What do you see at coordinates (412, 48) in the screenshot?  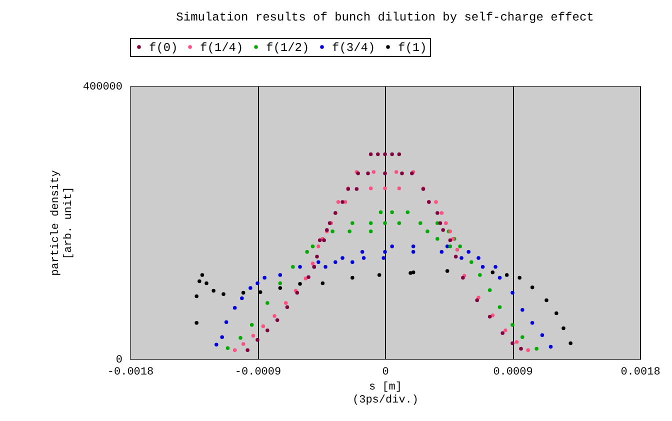 I see `legend-label: f(1)` at bounding box center [412, 48].